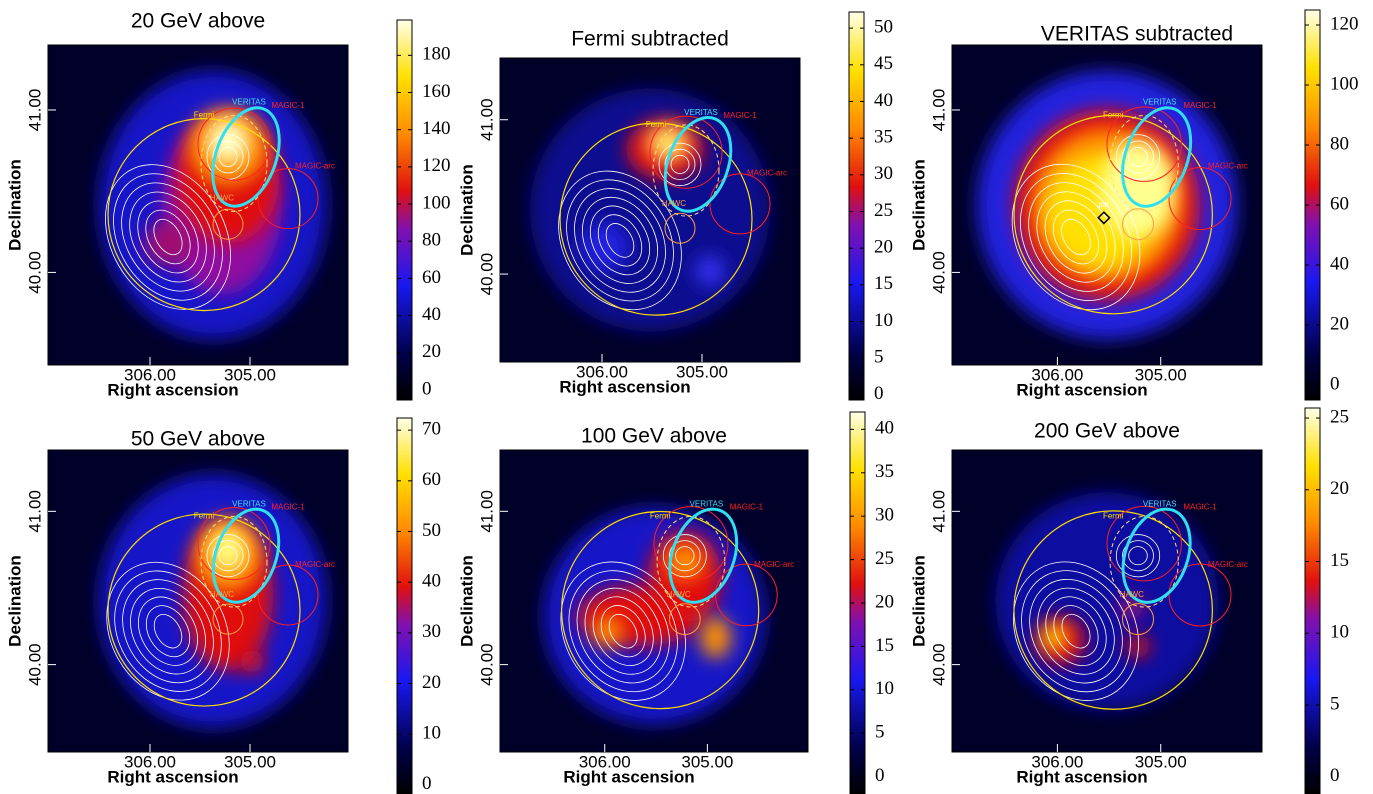  What do you see at coordinates (431, 429) in the screenshot?
I see `colorbar-tick-label: 70` at bounding box center [431, 429].